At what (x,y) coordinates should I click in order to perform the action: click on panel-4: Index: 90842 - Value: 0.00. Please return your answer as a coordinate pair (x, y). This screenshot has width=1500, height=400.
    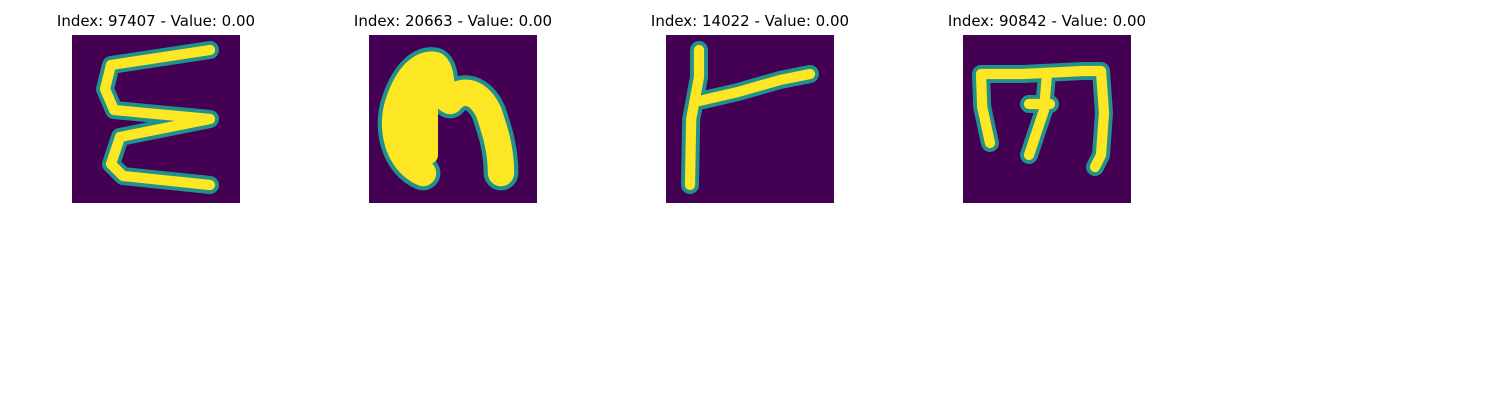
    Looking at the image, I should click on (1047, 105).